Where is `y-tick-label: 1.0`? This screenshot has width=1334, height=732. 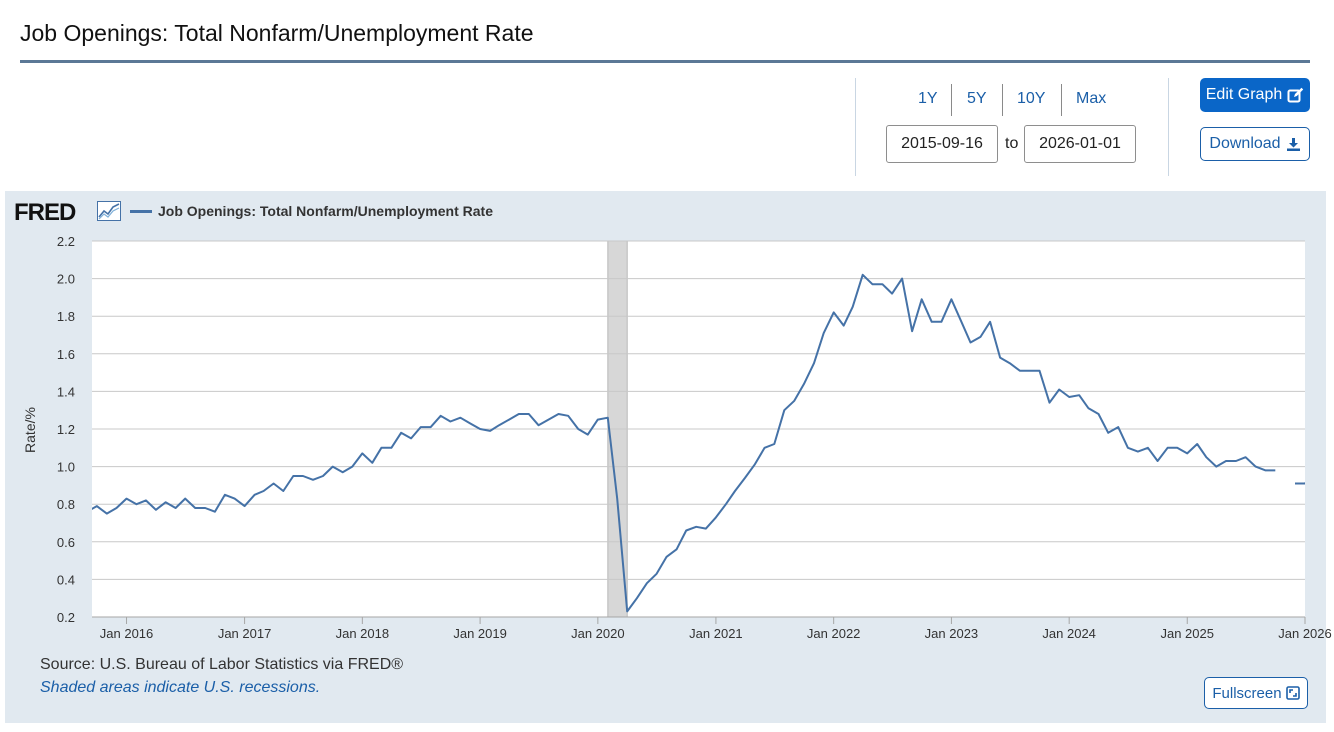 y-tick-label: 1.0 is located at coordinates (66, 467).